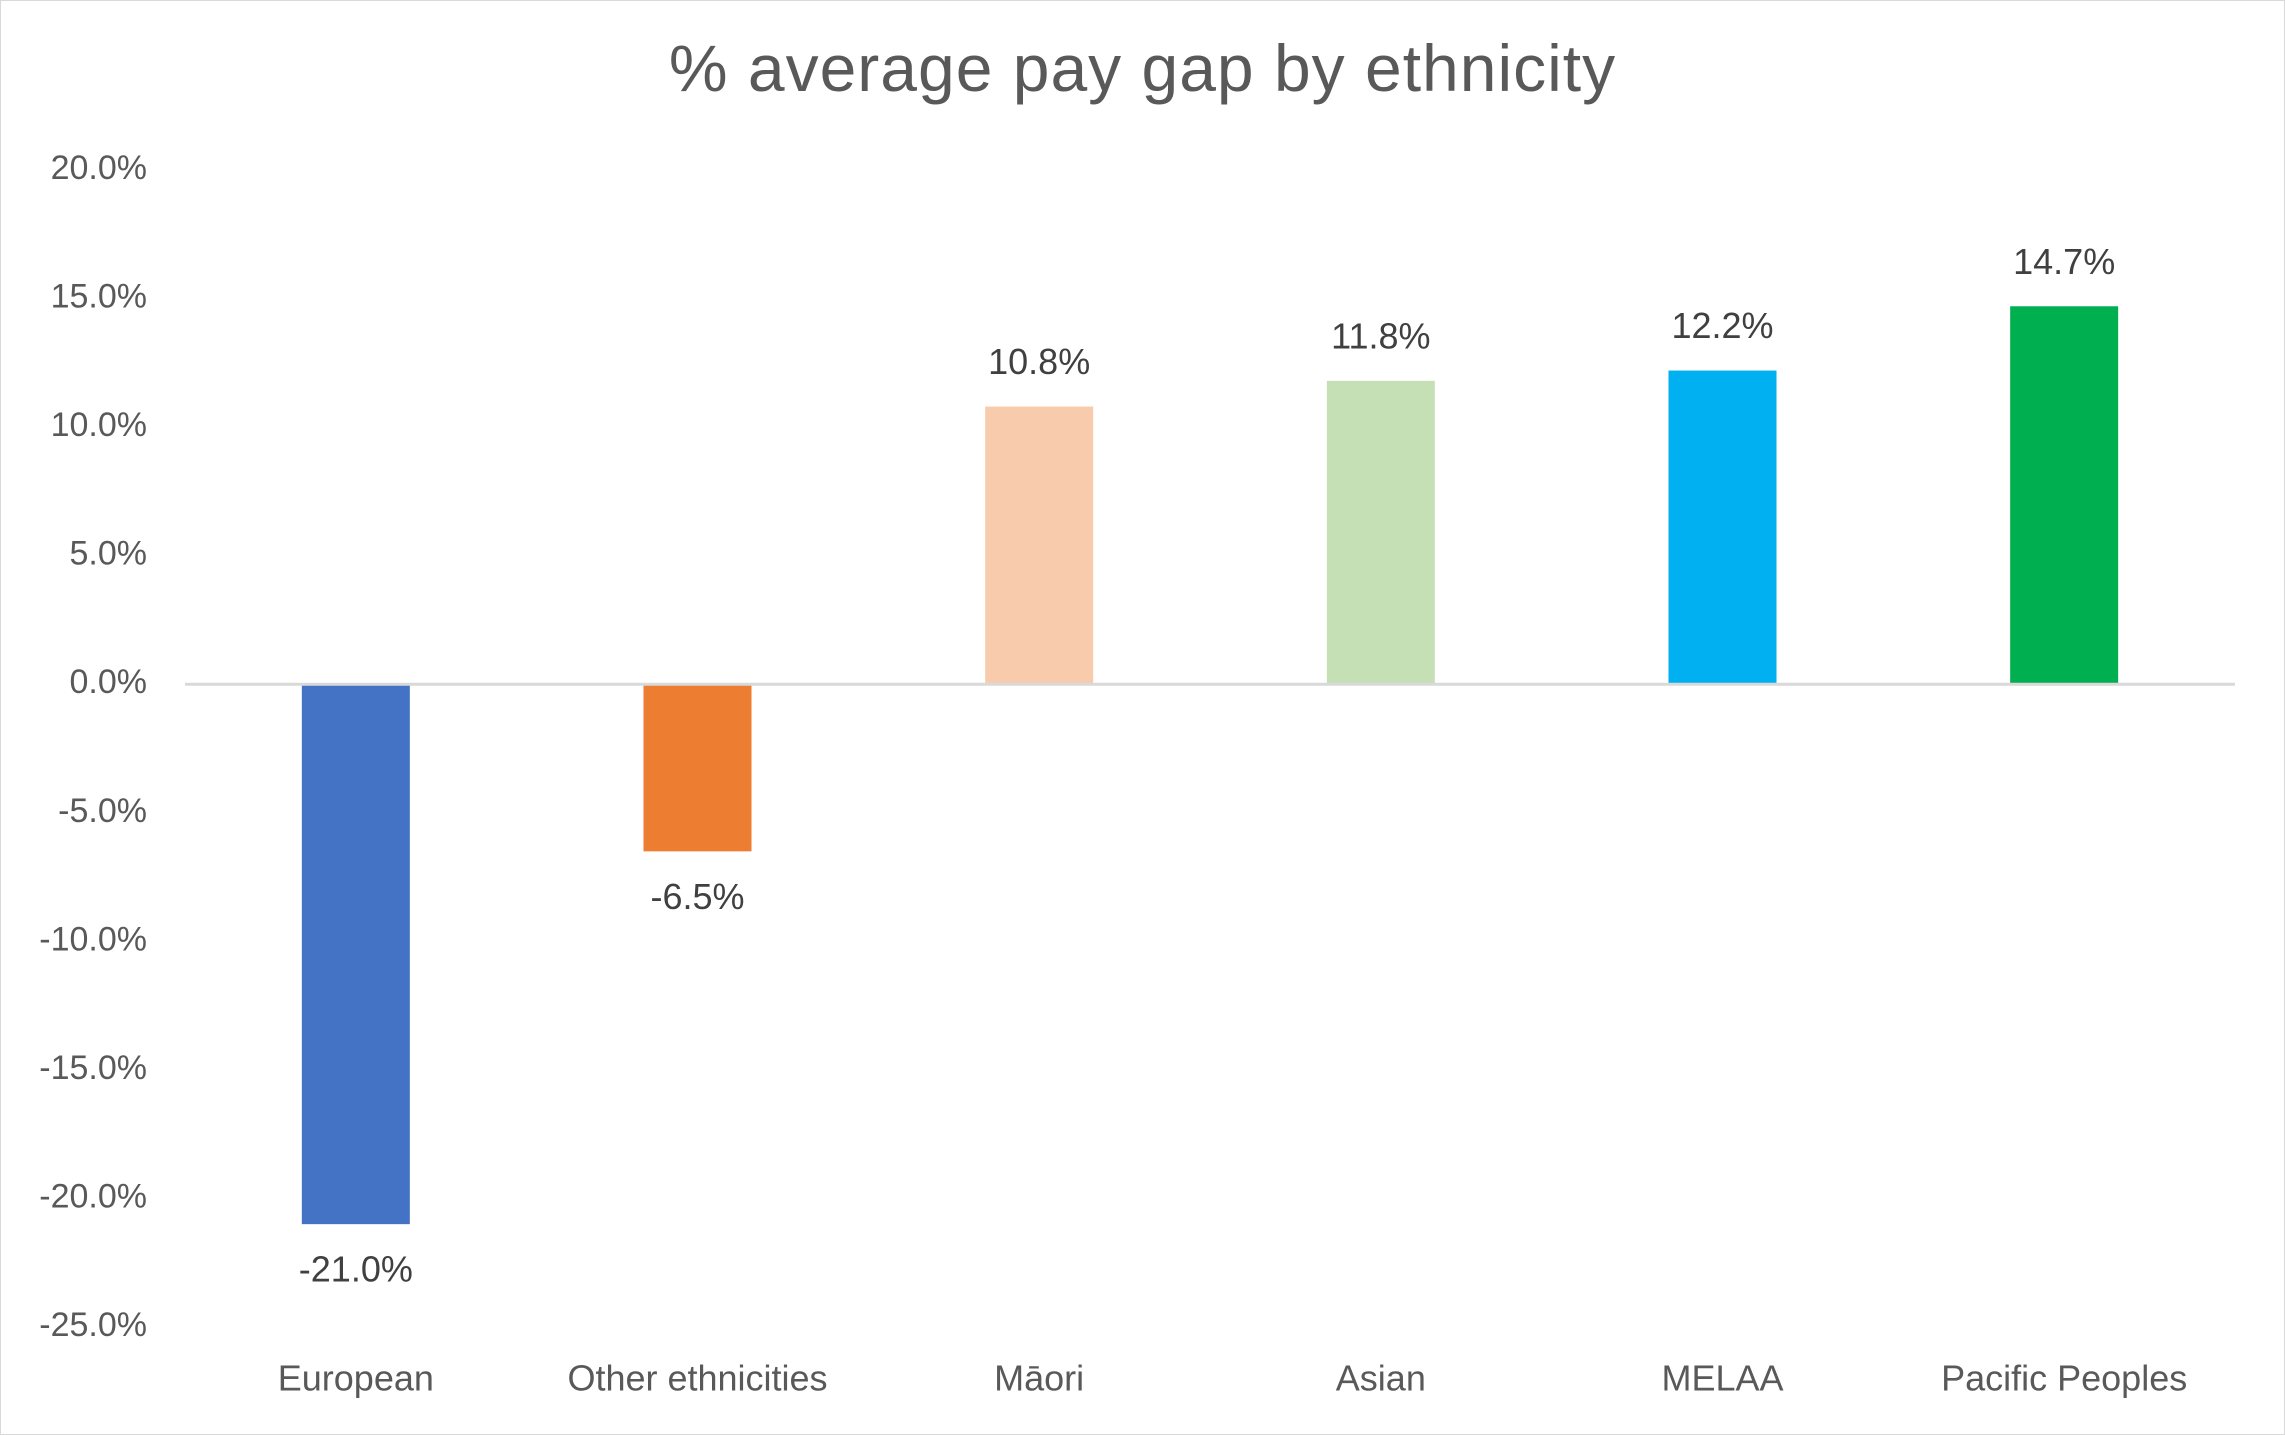 Image resolution: width=2285 pixels, height=1435 pixels. Describe the element at coordinates (2064, 495) in the screenshot. I see `bar-pacific-peoples` at that location.